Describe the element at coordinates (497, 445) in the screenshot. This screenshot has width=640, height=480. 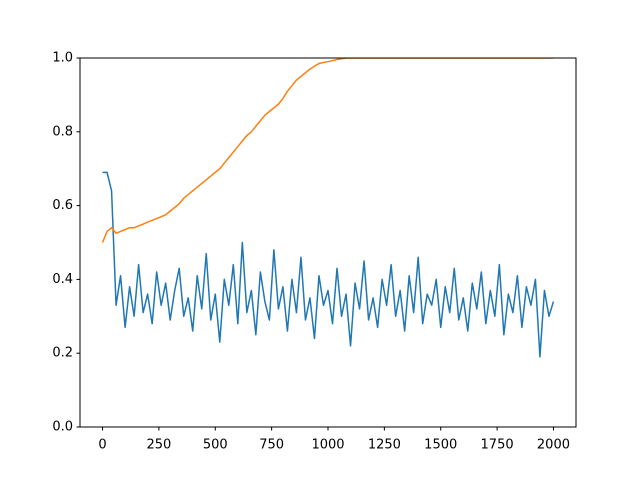
I see `x-tick-label: 1750` at that location.